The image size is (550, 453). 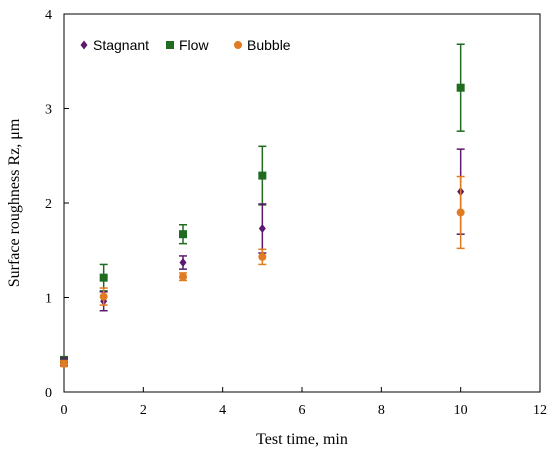 I want to click on x-tick-label: 12, so click(x=540, y=410).